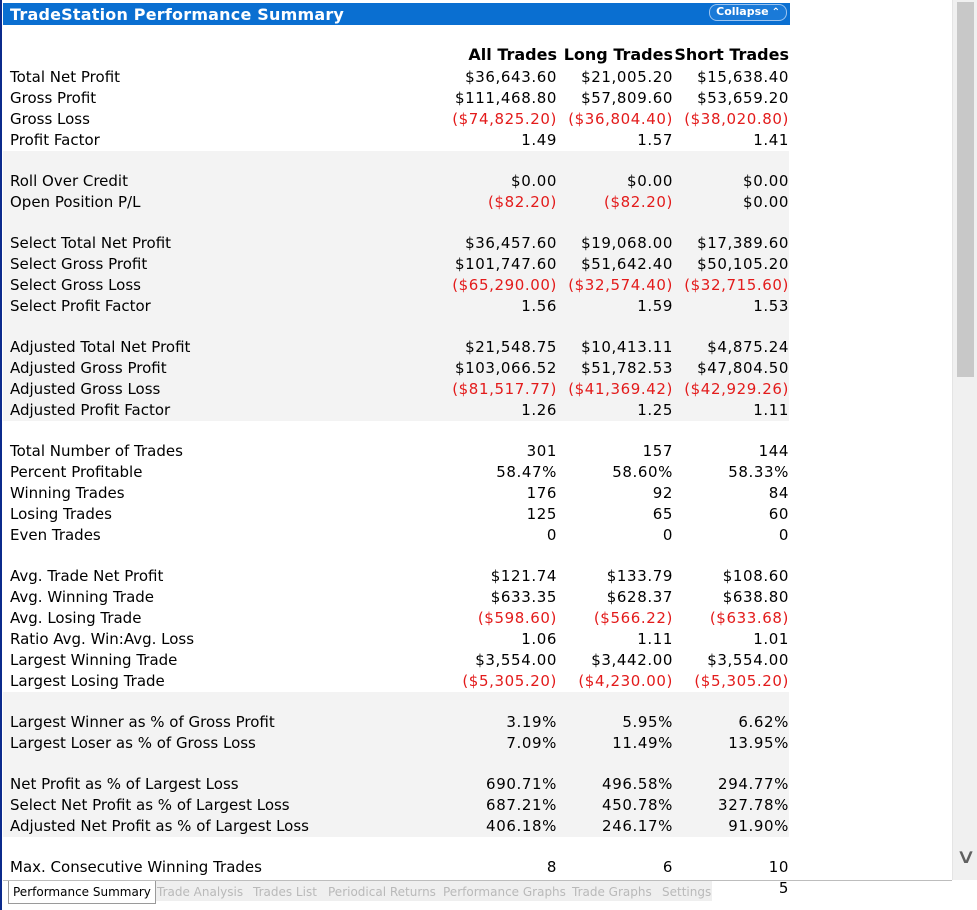 This screenshot has height=910, width=977. Describe the element at coordinates (638, 202) in the screenshot. I see `value-long-trades: ($82.20)` at that location.